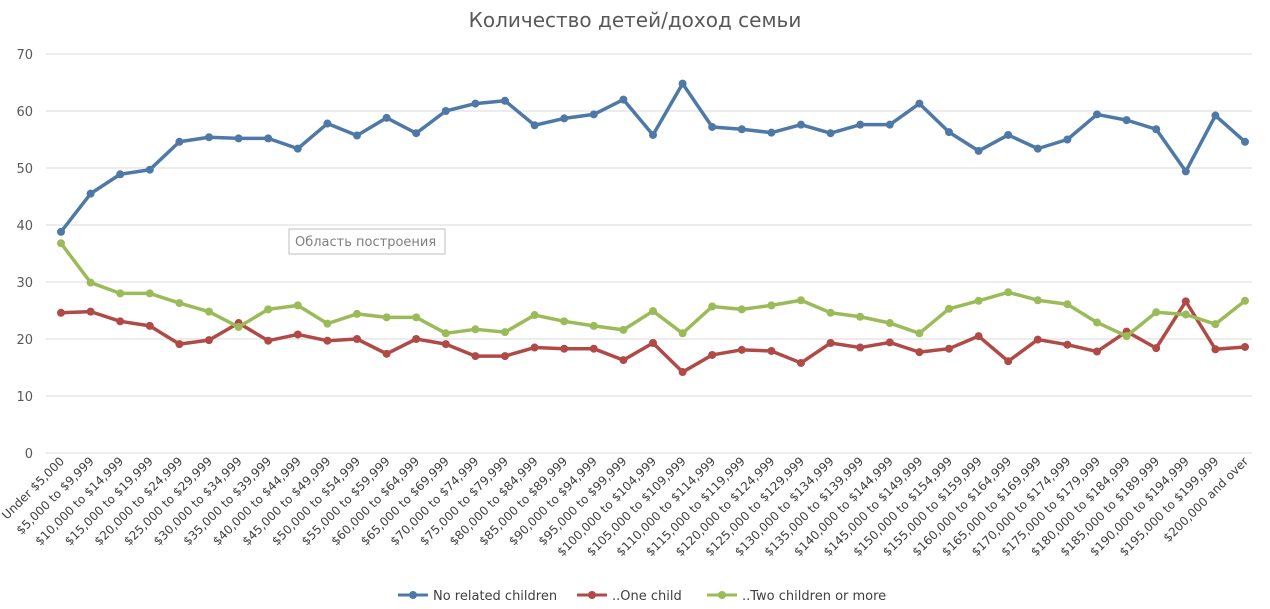 The image size is (1270, 609). Describe the element at coordinates (24, 255) in the screenshot. I see `y-axis-tick-labels: 0 10 20 30 40 50 60 70` at that location.